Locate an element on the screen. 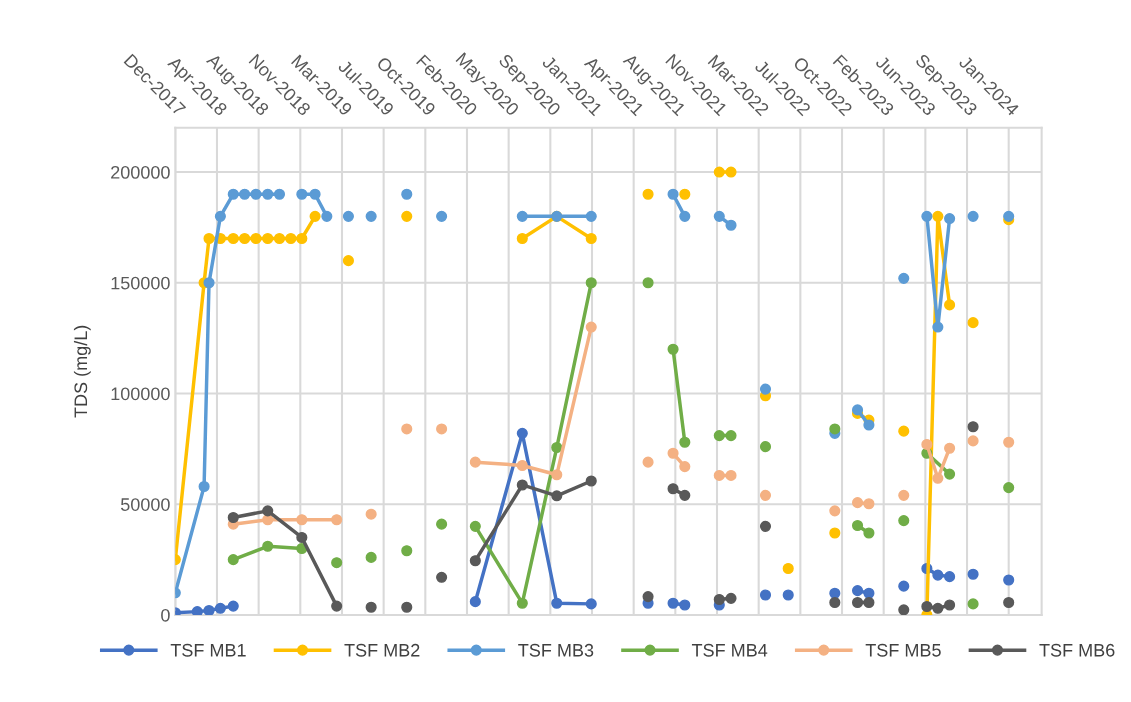 The image size is (1131, 702). legend-label: TSF MB4 is located at coordinates (729, 650).